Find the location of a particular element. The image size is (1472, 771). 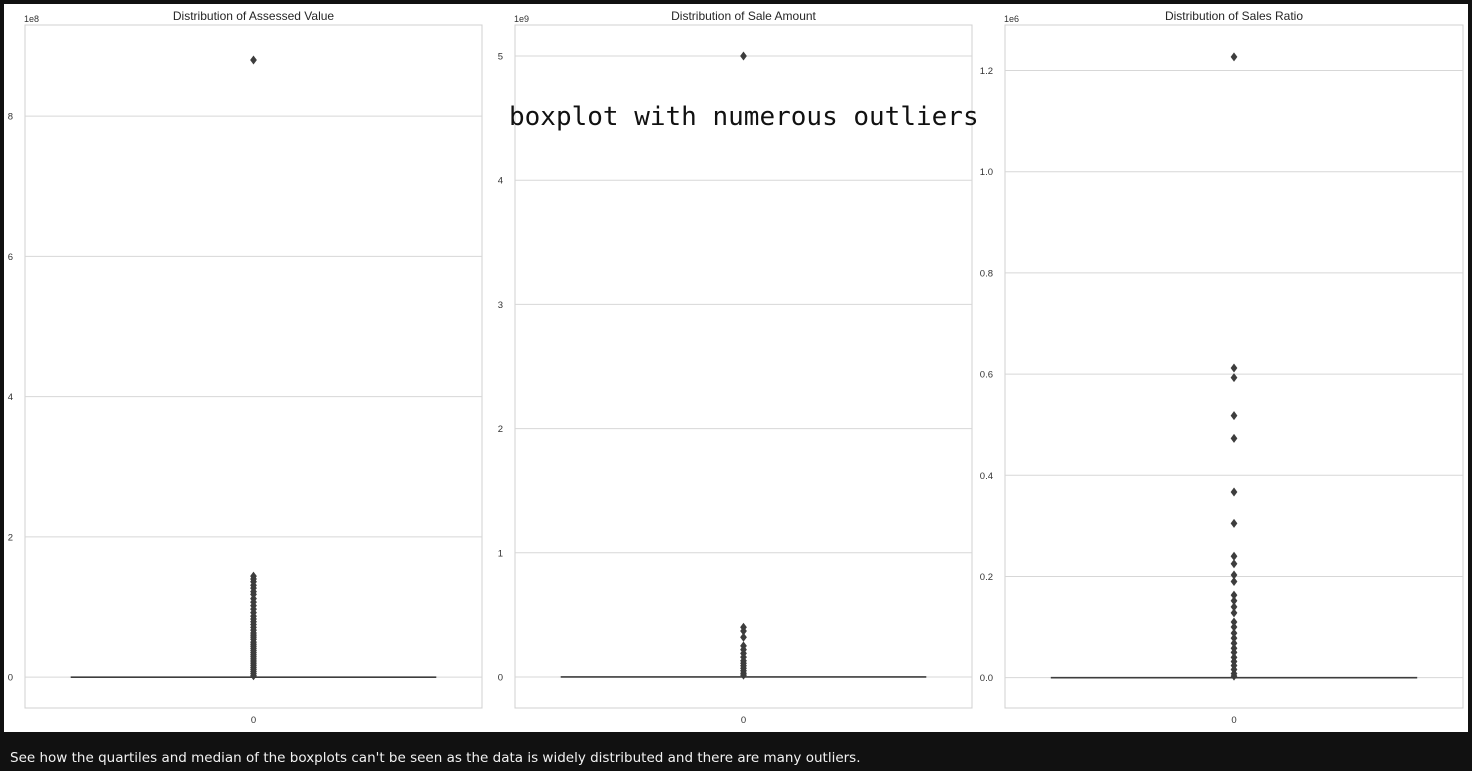

y-tick-label: 0.0 is located at coordinates (986, 678).